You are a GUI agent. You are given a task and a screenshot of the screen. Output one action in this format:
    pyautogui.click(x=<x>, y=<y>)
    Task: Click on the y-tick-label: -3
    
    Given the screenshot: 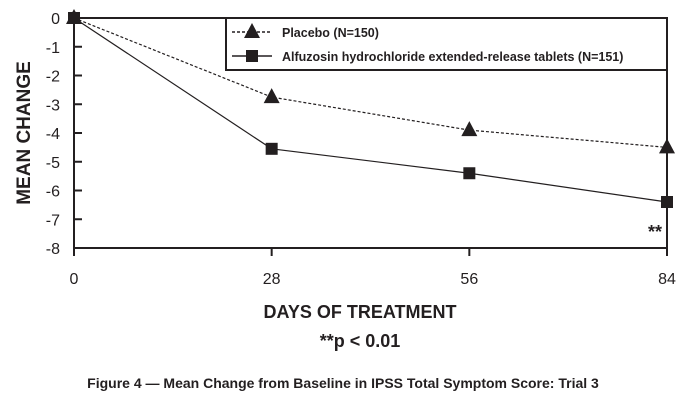 What is the action you would take?
    pyautogui.click(x=53, y=105)
    